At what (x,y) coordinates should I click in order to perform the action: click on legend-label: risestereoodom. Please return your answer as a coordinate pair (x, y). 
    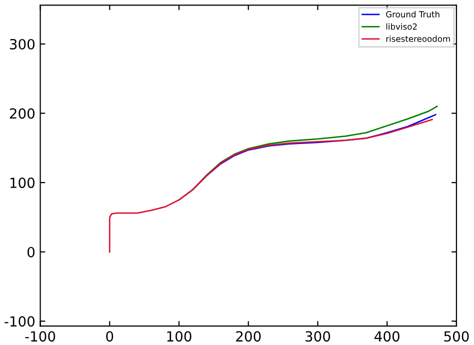
    Looking at the image, I should click on (418, 38).